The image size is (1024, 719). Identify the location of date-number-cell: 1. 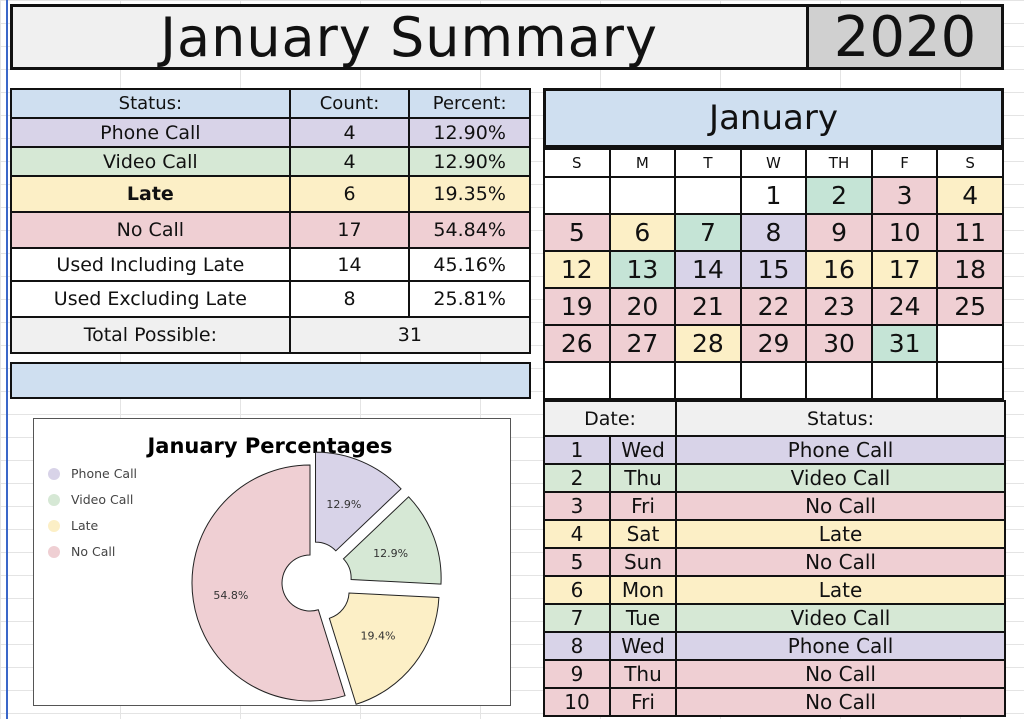
(577, 450).